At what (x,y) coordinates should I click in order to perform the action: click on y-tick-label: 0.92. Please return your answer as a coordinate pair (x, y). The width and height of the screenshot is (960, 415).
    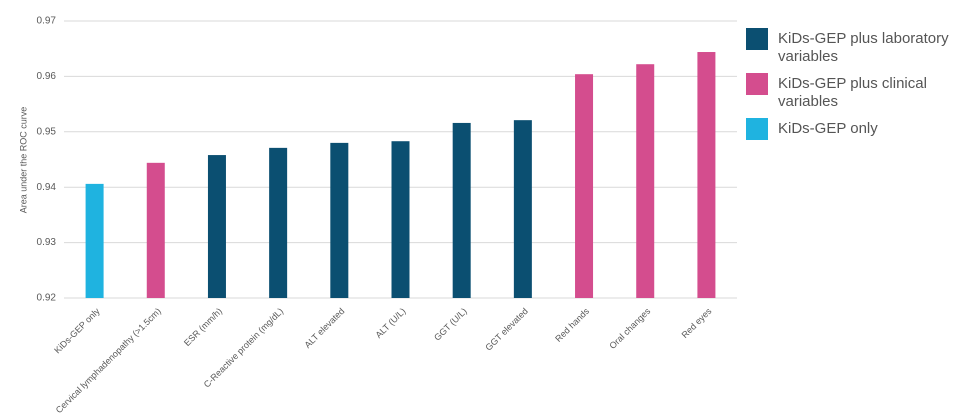
    Looking at the image, I should click on (47, 298).